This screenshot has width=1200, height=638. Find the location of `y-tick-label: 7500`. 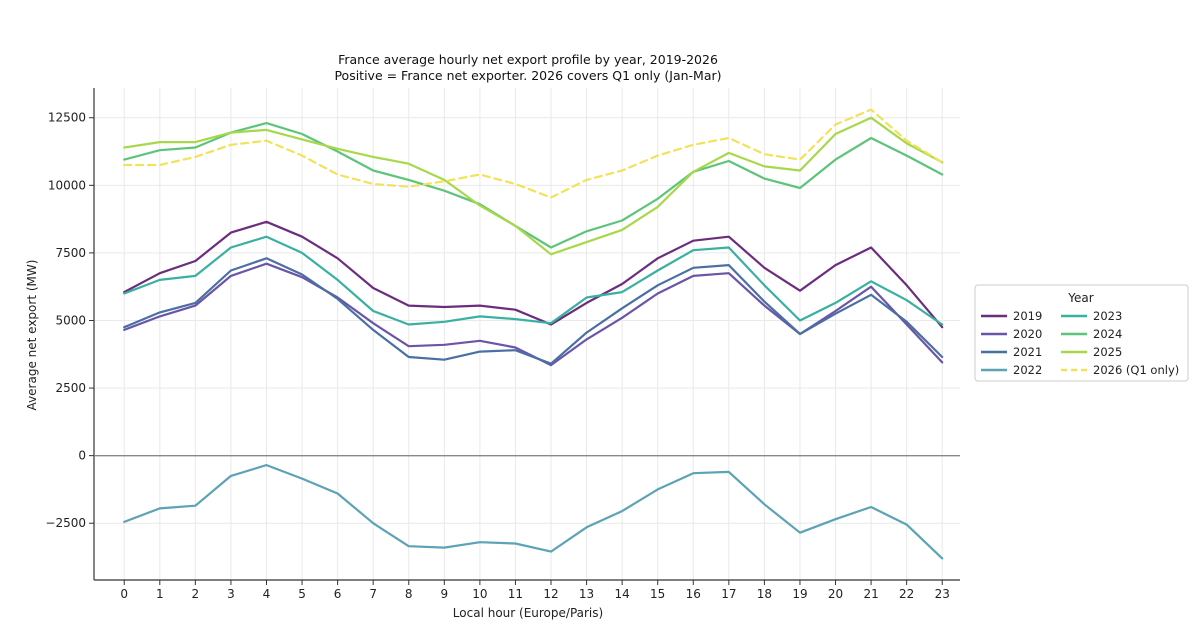

y-tick-label: 7500 is located at coordinates (70, 253).